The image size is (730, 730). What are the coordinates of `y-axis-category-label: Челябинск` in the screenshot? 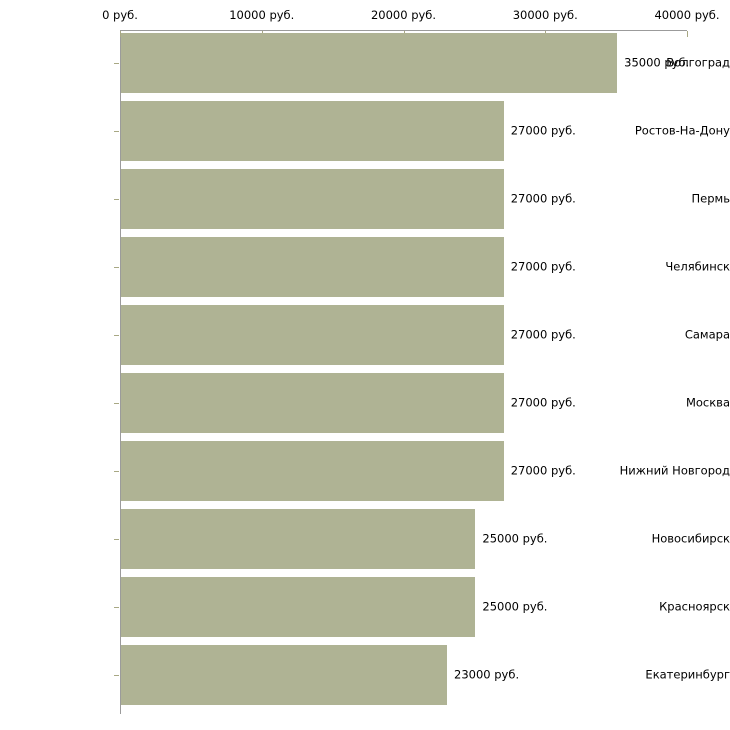 It's located at (697, 266).